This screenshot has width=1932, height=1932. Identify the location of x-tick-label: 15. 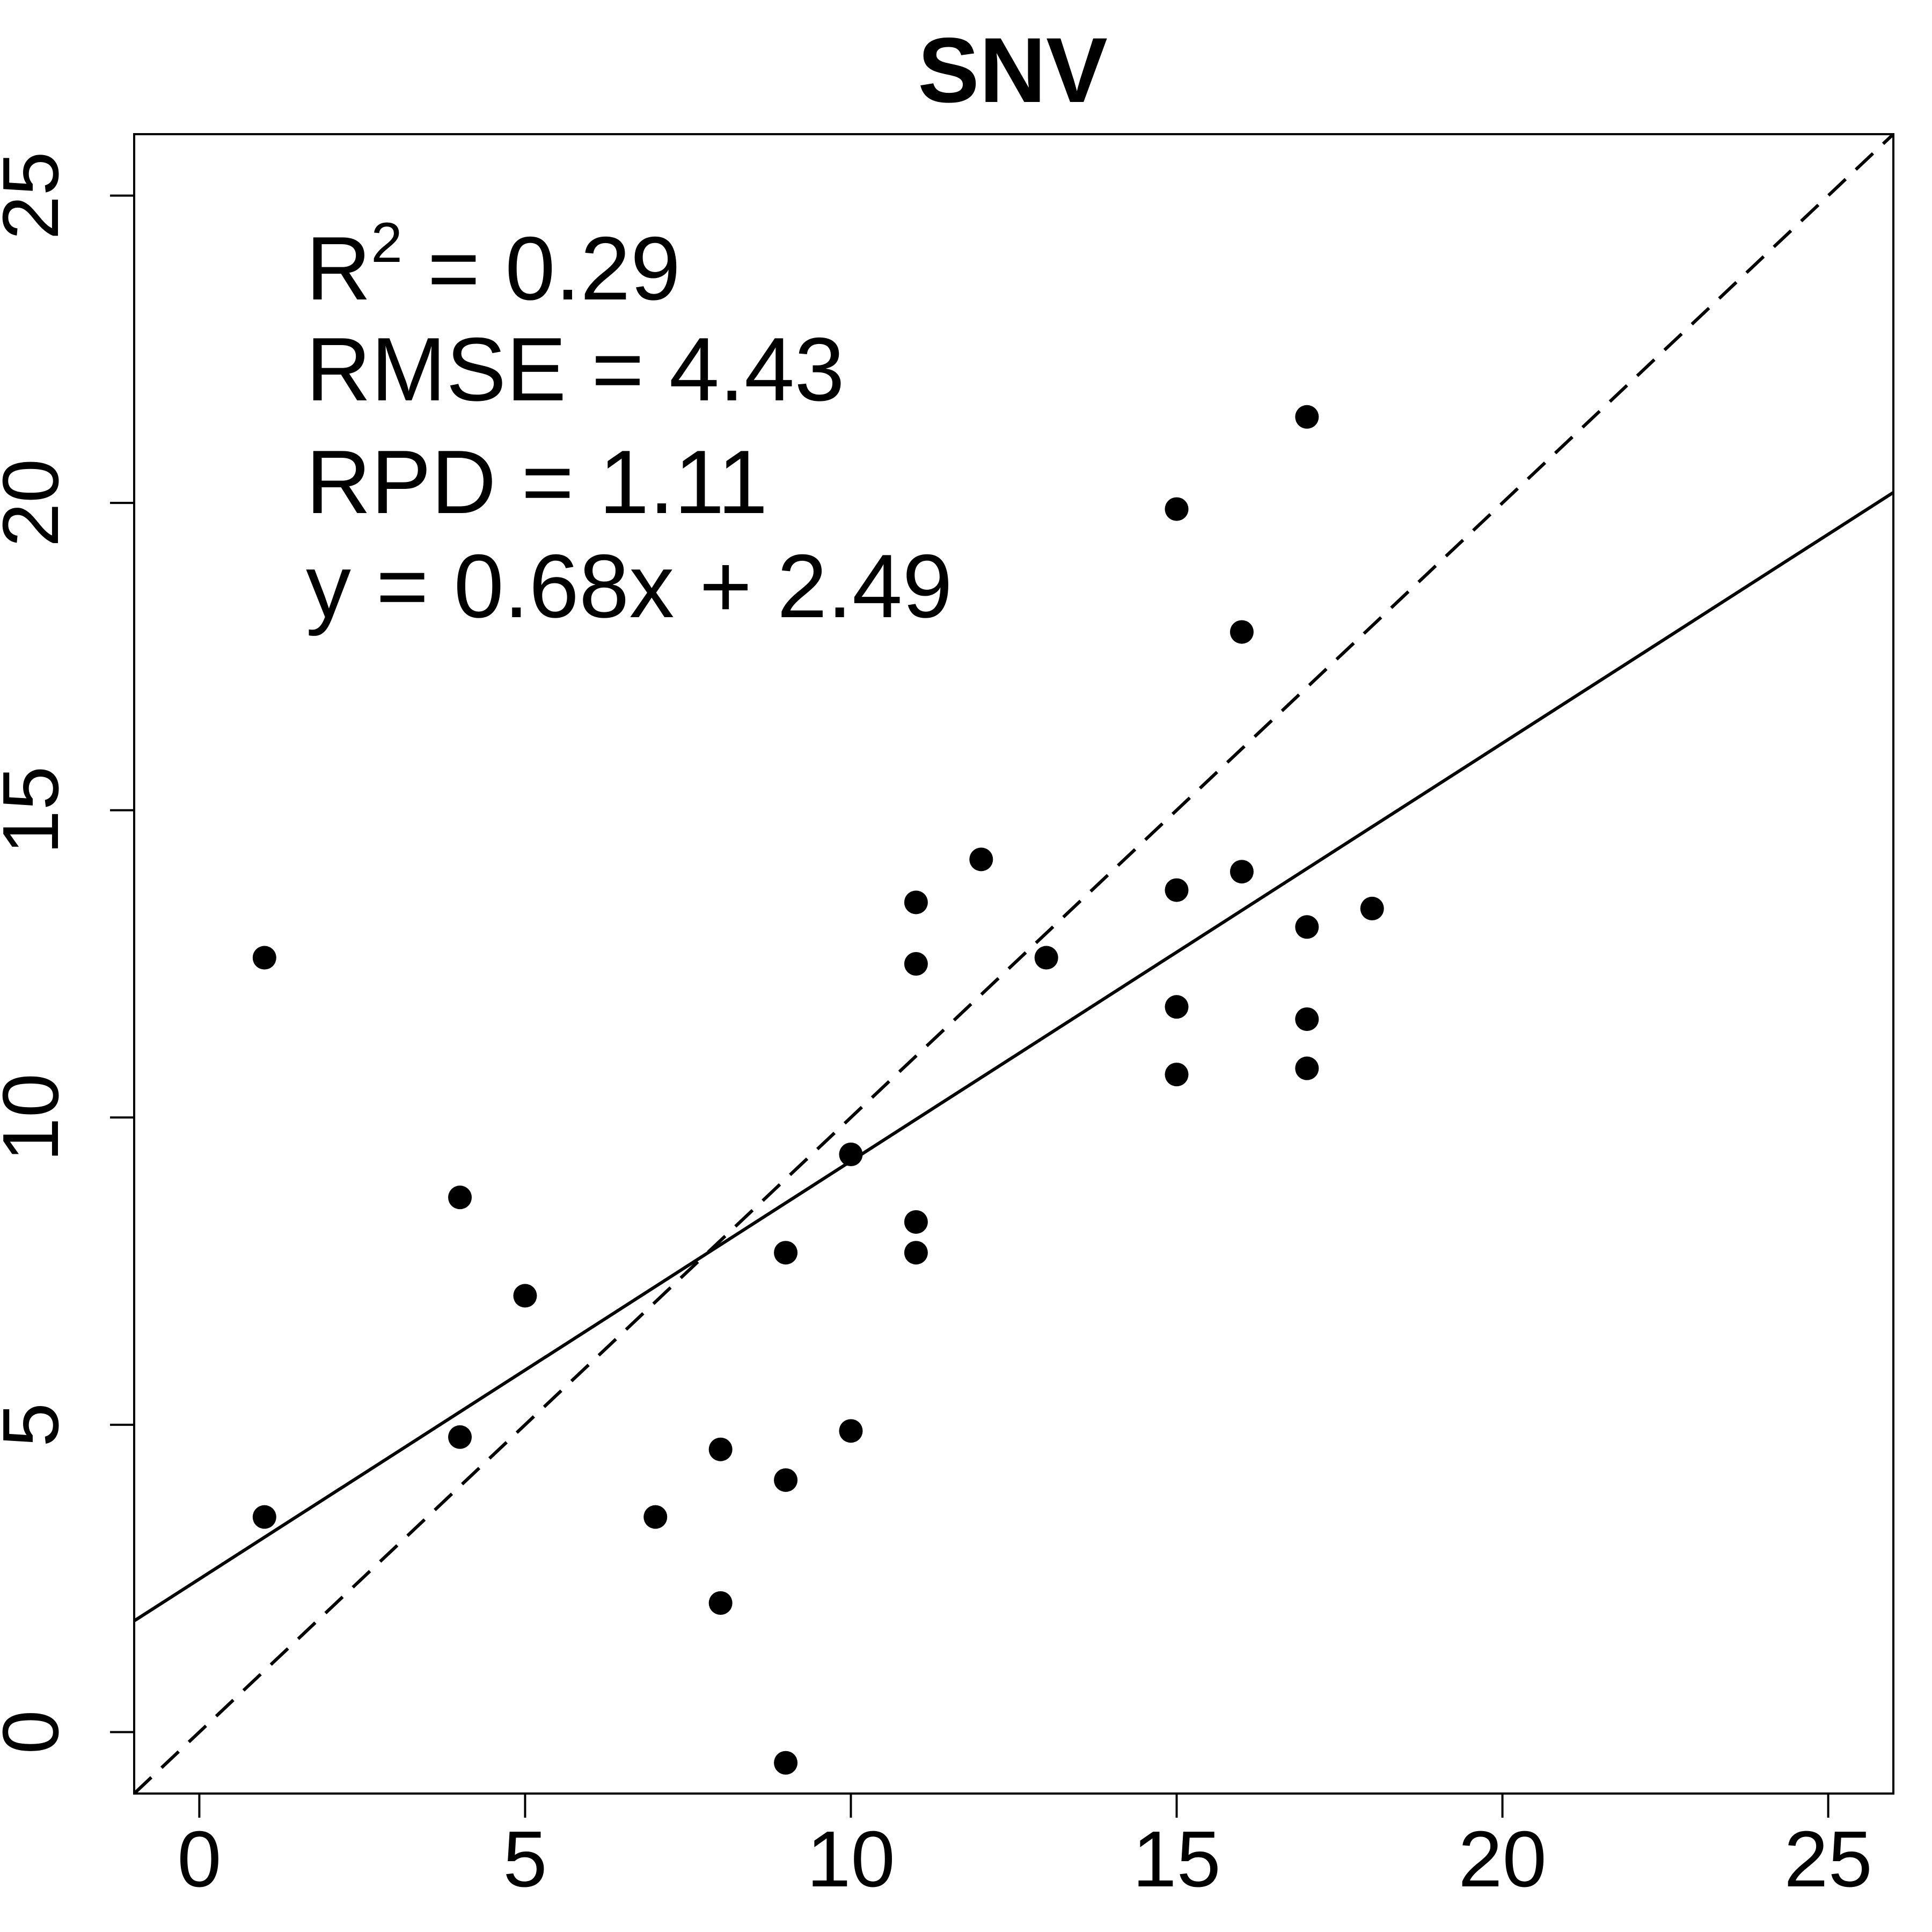
(1176, 1859).